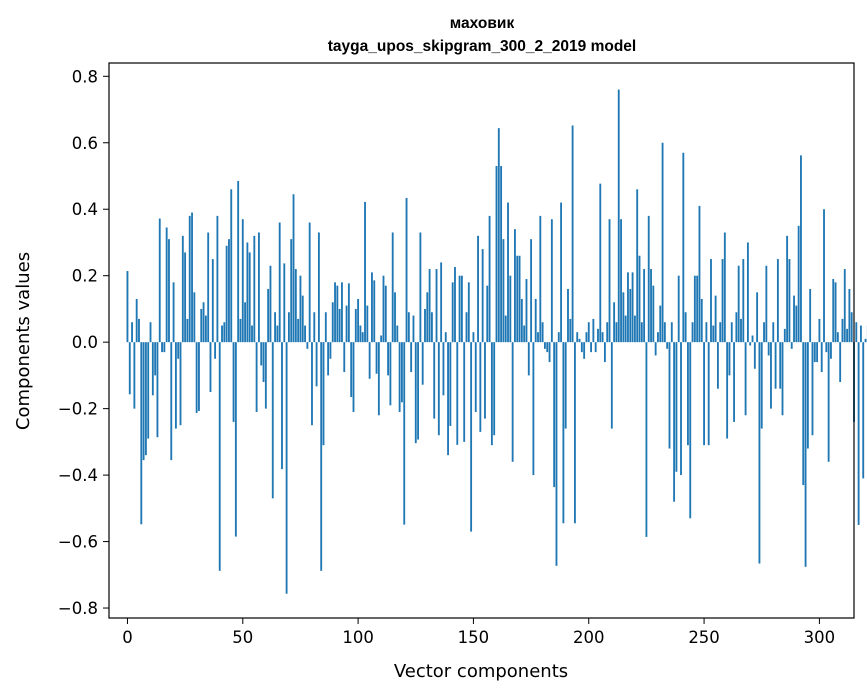 This screenshot has height=700, width=867. What do you see at coordinates (85, 76) in the screenshot?
I see `y-tick-label: 0.8` at bounding box center [85, 76].